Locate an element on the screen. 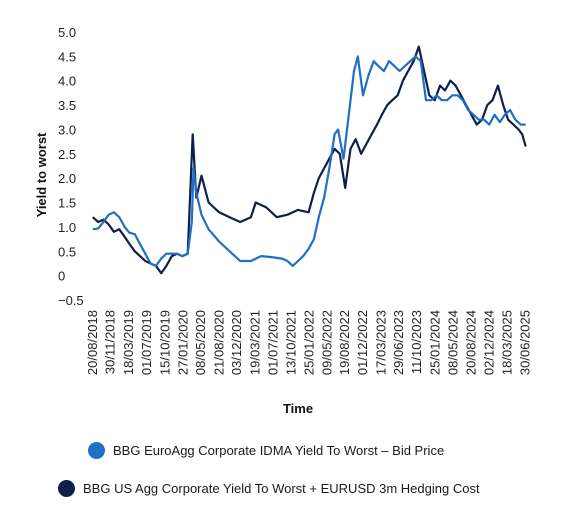 Image resolution: width=570 pixels, height=532 pixels. x-tick-label: 20/08/2024 is located at coordinates (470, 342).